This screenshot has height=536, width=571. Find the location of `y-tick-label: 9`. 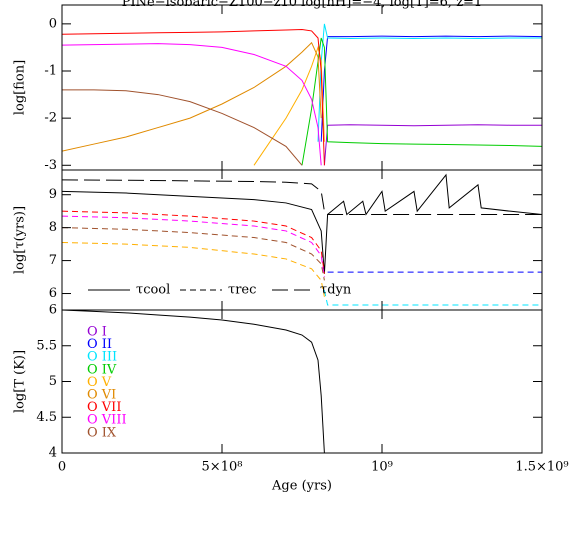

y-tick-label: 9 is located at coordinates (53, 194).